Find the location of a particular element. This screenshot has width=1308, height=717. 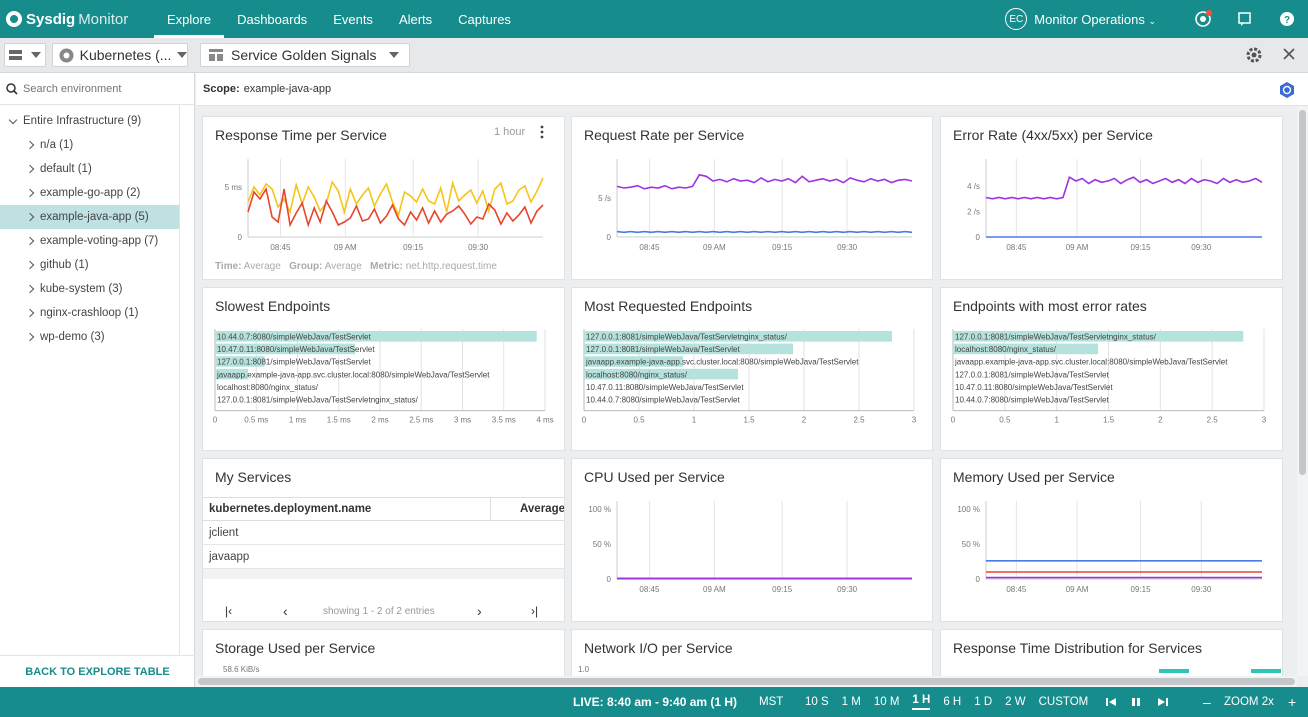

tree-label: wp-demo (3) is located at coordinates (72, 337).